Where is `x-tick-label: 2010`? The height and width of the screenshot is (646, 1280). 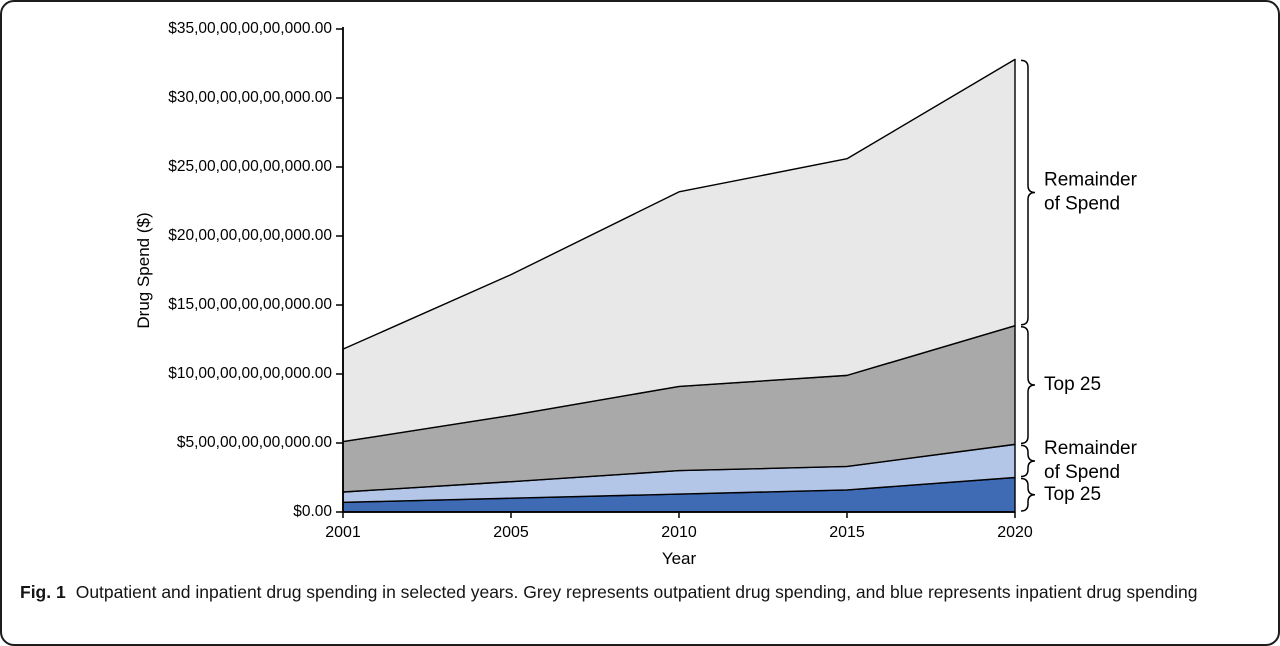
x-tick-label: 2010 is located at coordinates (679, 532).